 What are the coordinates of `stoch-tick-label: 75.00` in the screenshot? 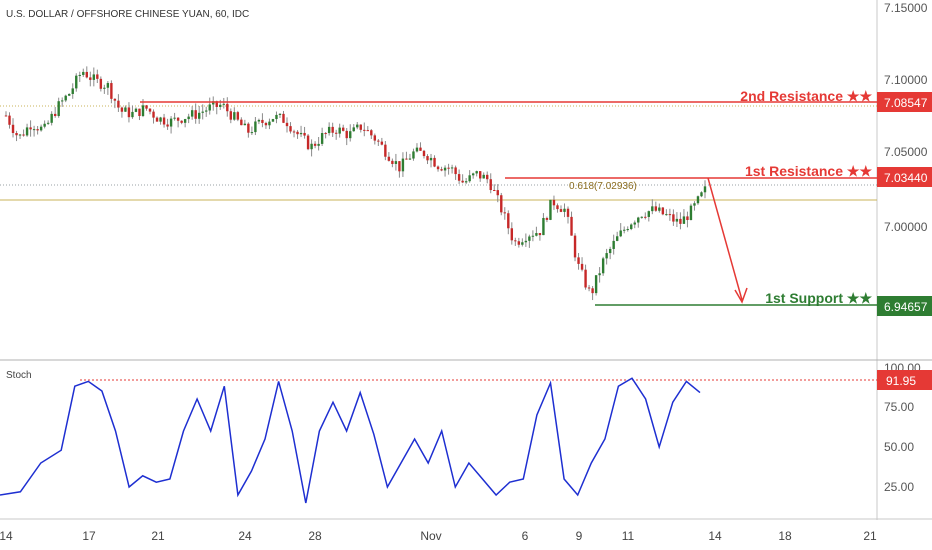 It's located at (899, 407).